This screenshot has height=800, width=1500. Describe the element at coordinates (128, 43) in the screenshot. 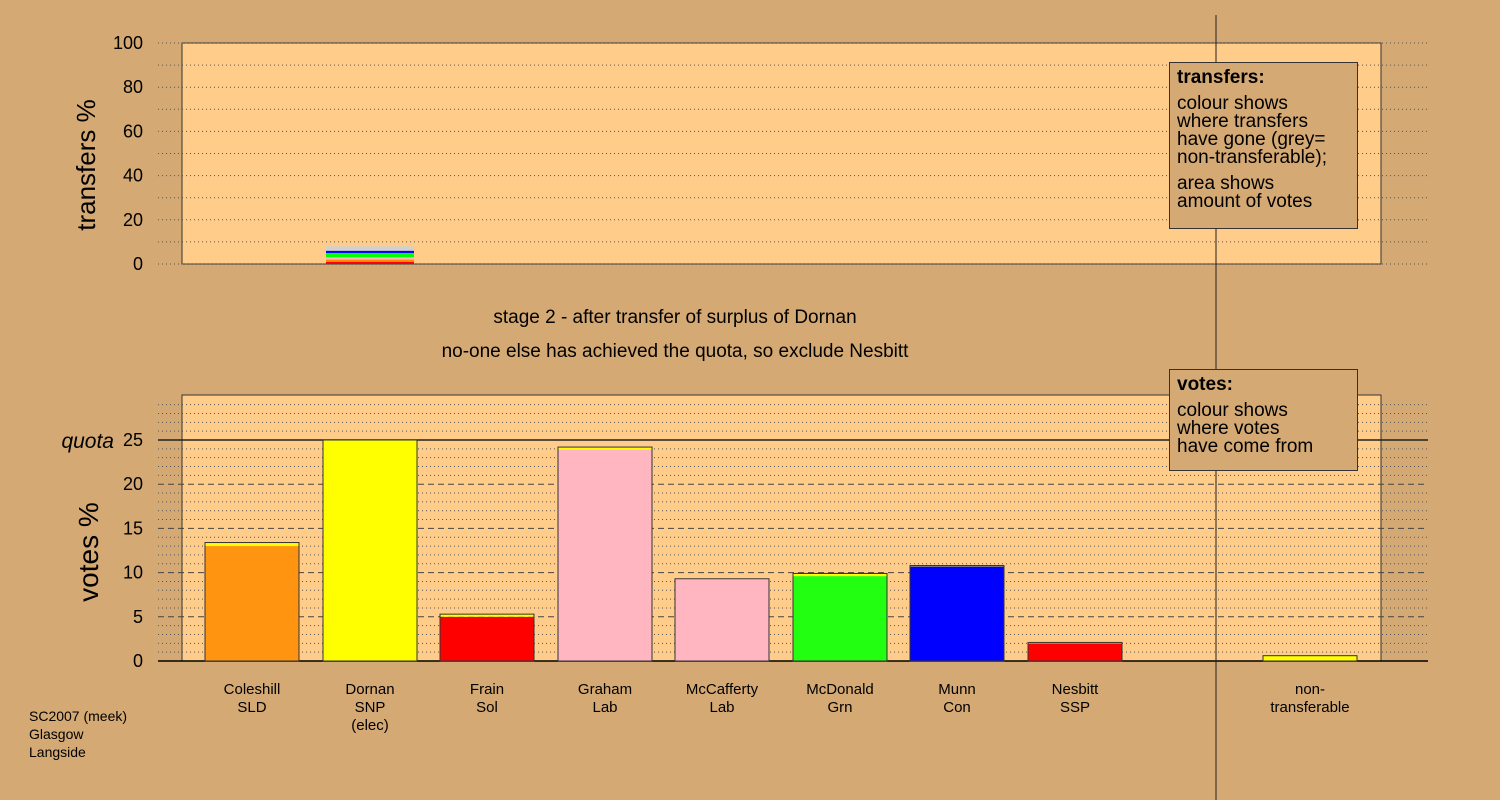

I see `y-tick-label: 100` at that location.